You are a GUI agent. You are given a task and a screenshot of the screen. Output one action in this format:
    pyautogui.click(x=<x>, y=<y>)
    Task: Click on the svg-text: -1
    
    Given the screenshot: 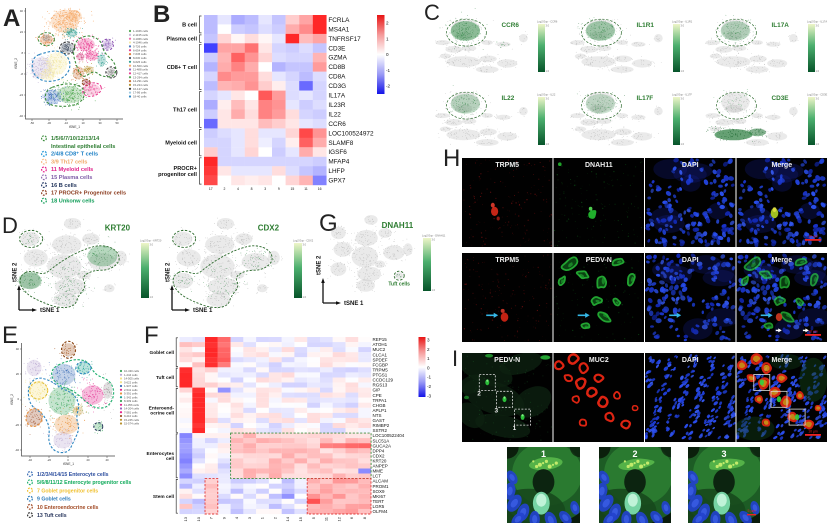 What is the action you would take?
    pyautogui.click(x=388, y=70)
    